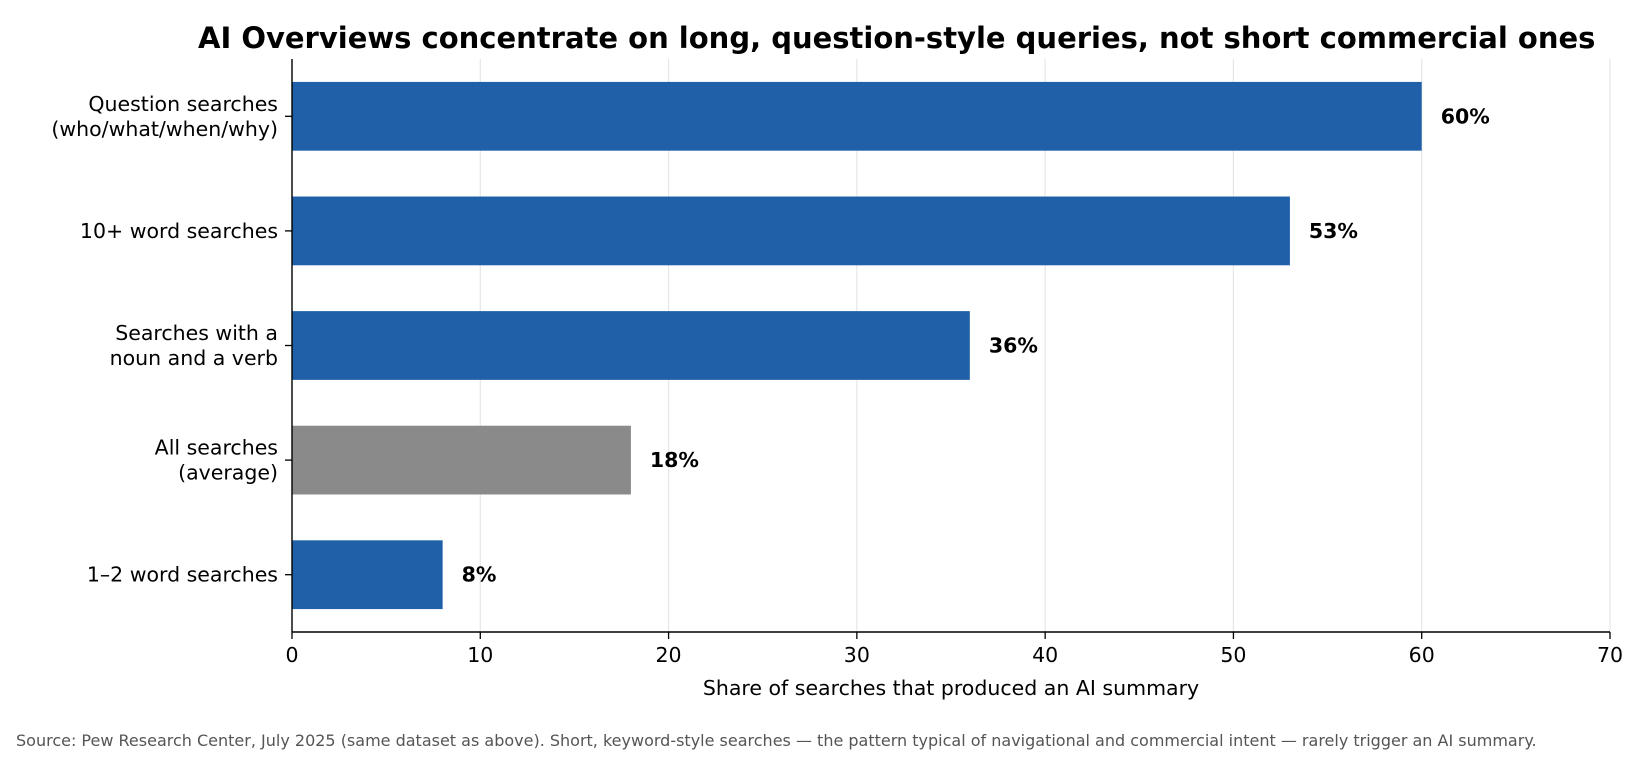  I want to click on x-tick-label: 20, so click(669, 655).